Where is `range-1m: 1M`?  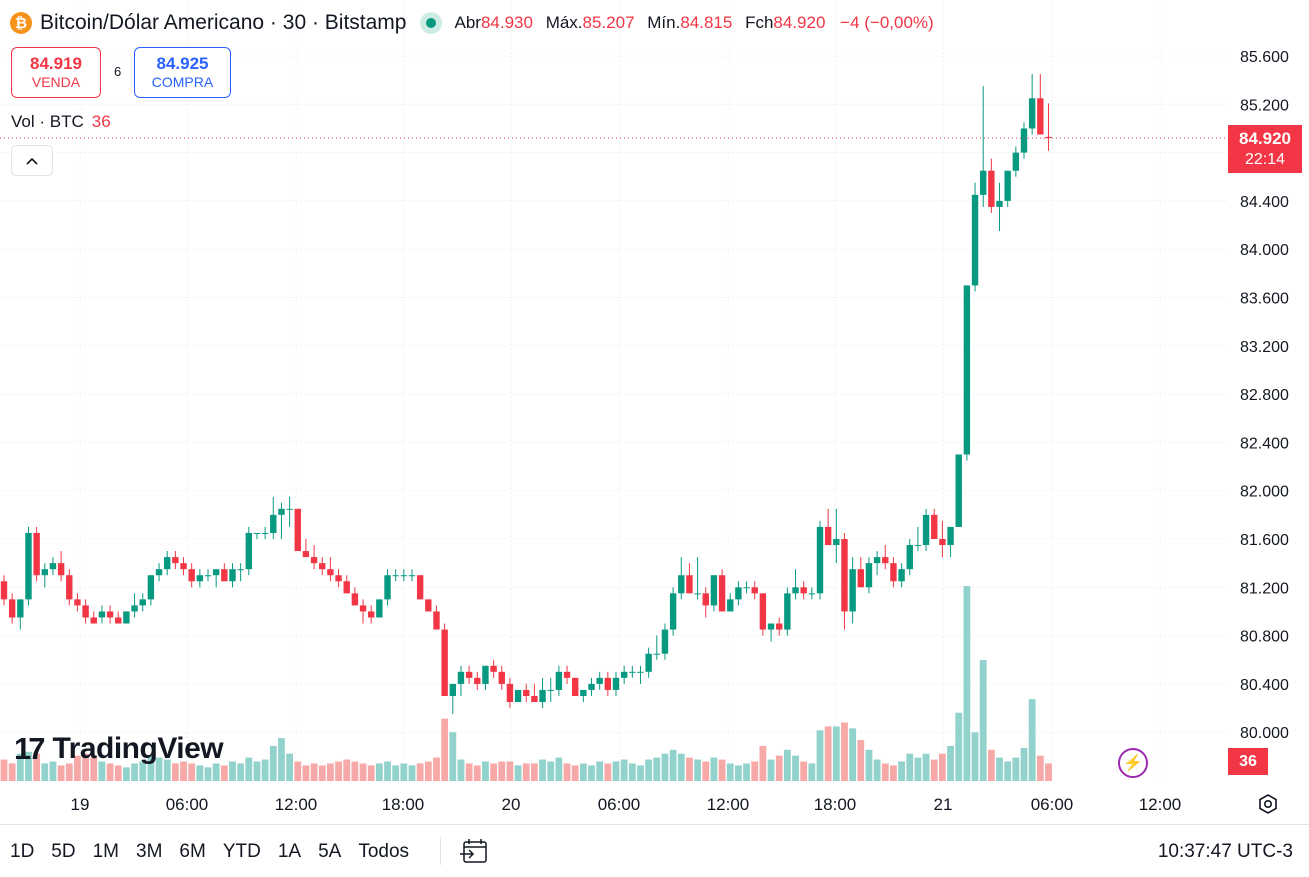
range-1m: 1M is located at coordinates (105, 851).